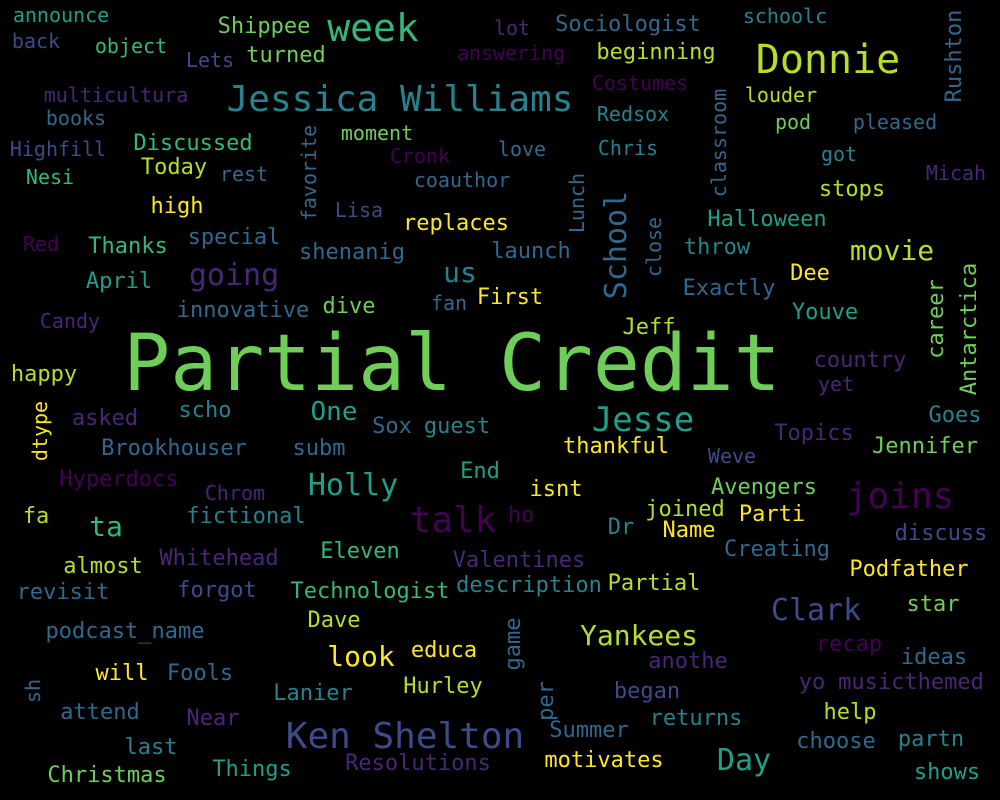 Image resolution: width=1000 pixels, height=800 pixels. Describe the element at coordinates (785, 16) in the screenshot. I see `word-schoolc: schoolc` at that location.